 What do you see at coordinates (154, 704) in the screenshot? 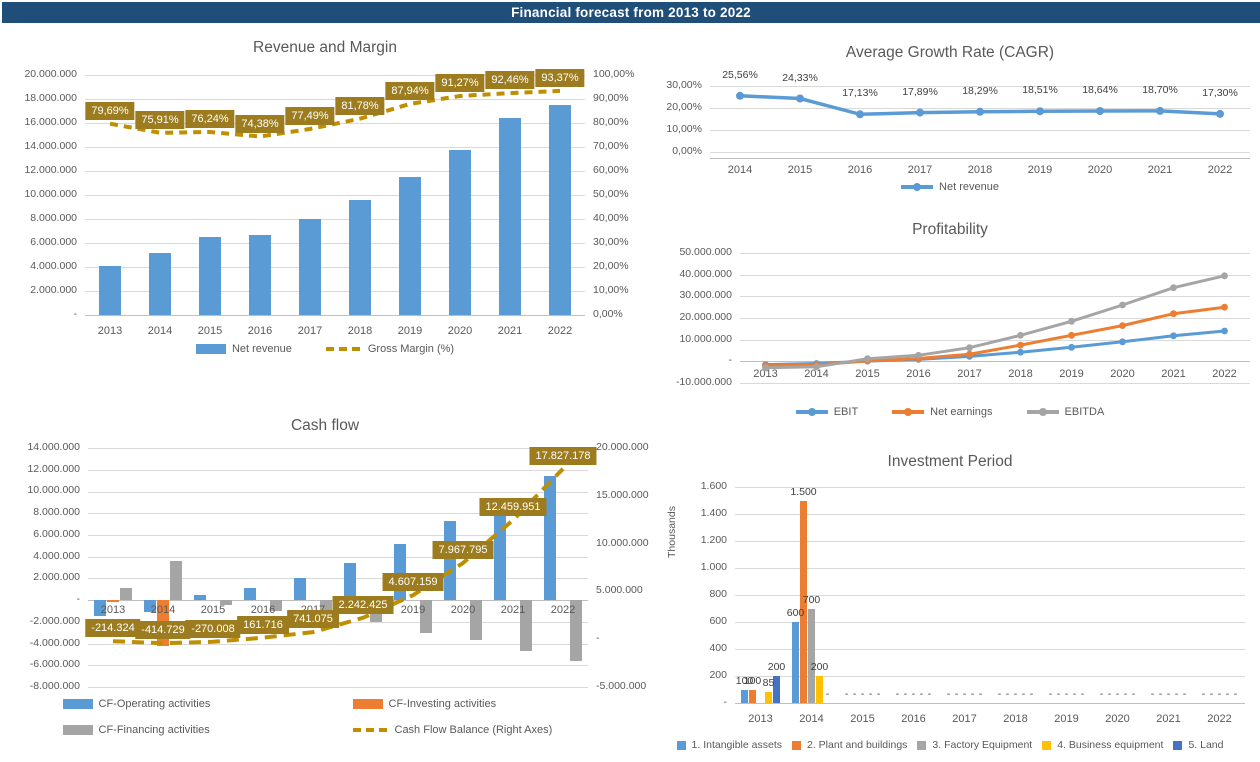
I see `legend-label: CF-Operating activities` at bounding box center [154, 704].